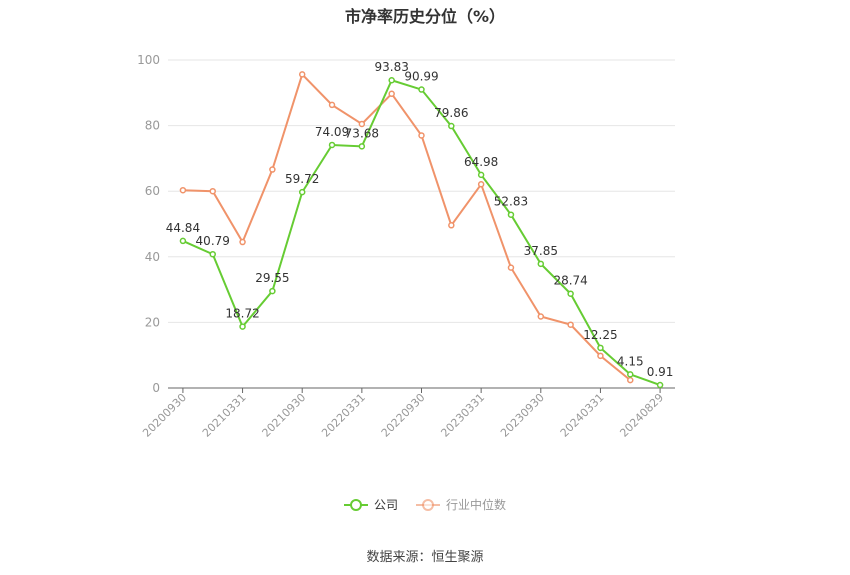  I want to click on y-tick-label: 40, so click(152, 257).